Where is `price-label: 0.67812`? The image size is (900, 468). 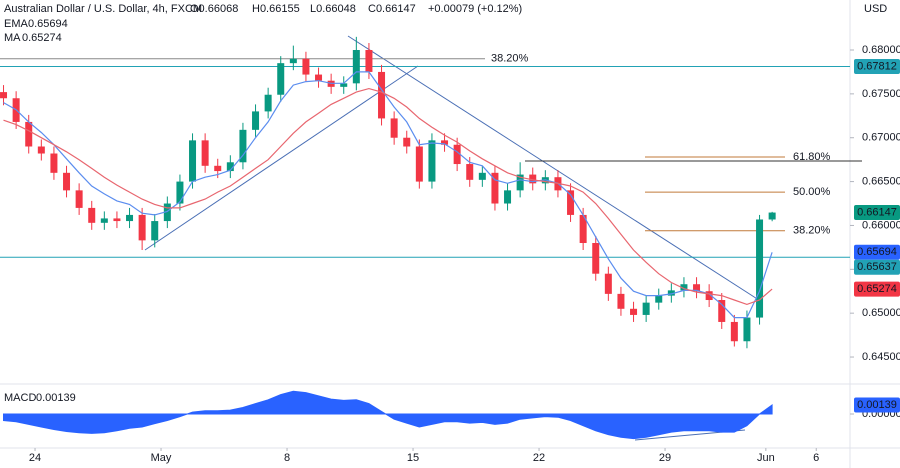 price-label: 0.67812 is located at coordinates (877, 66).